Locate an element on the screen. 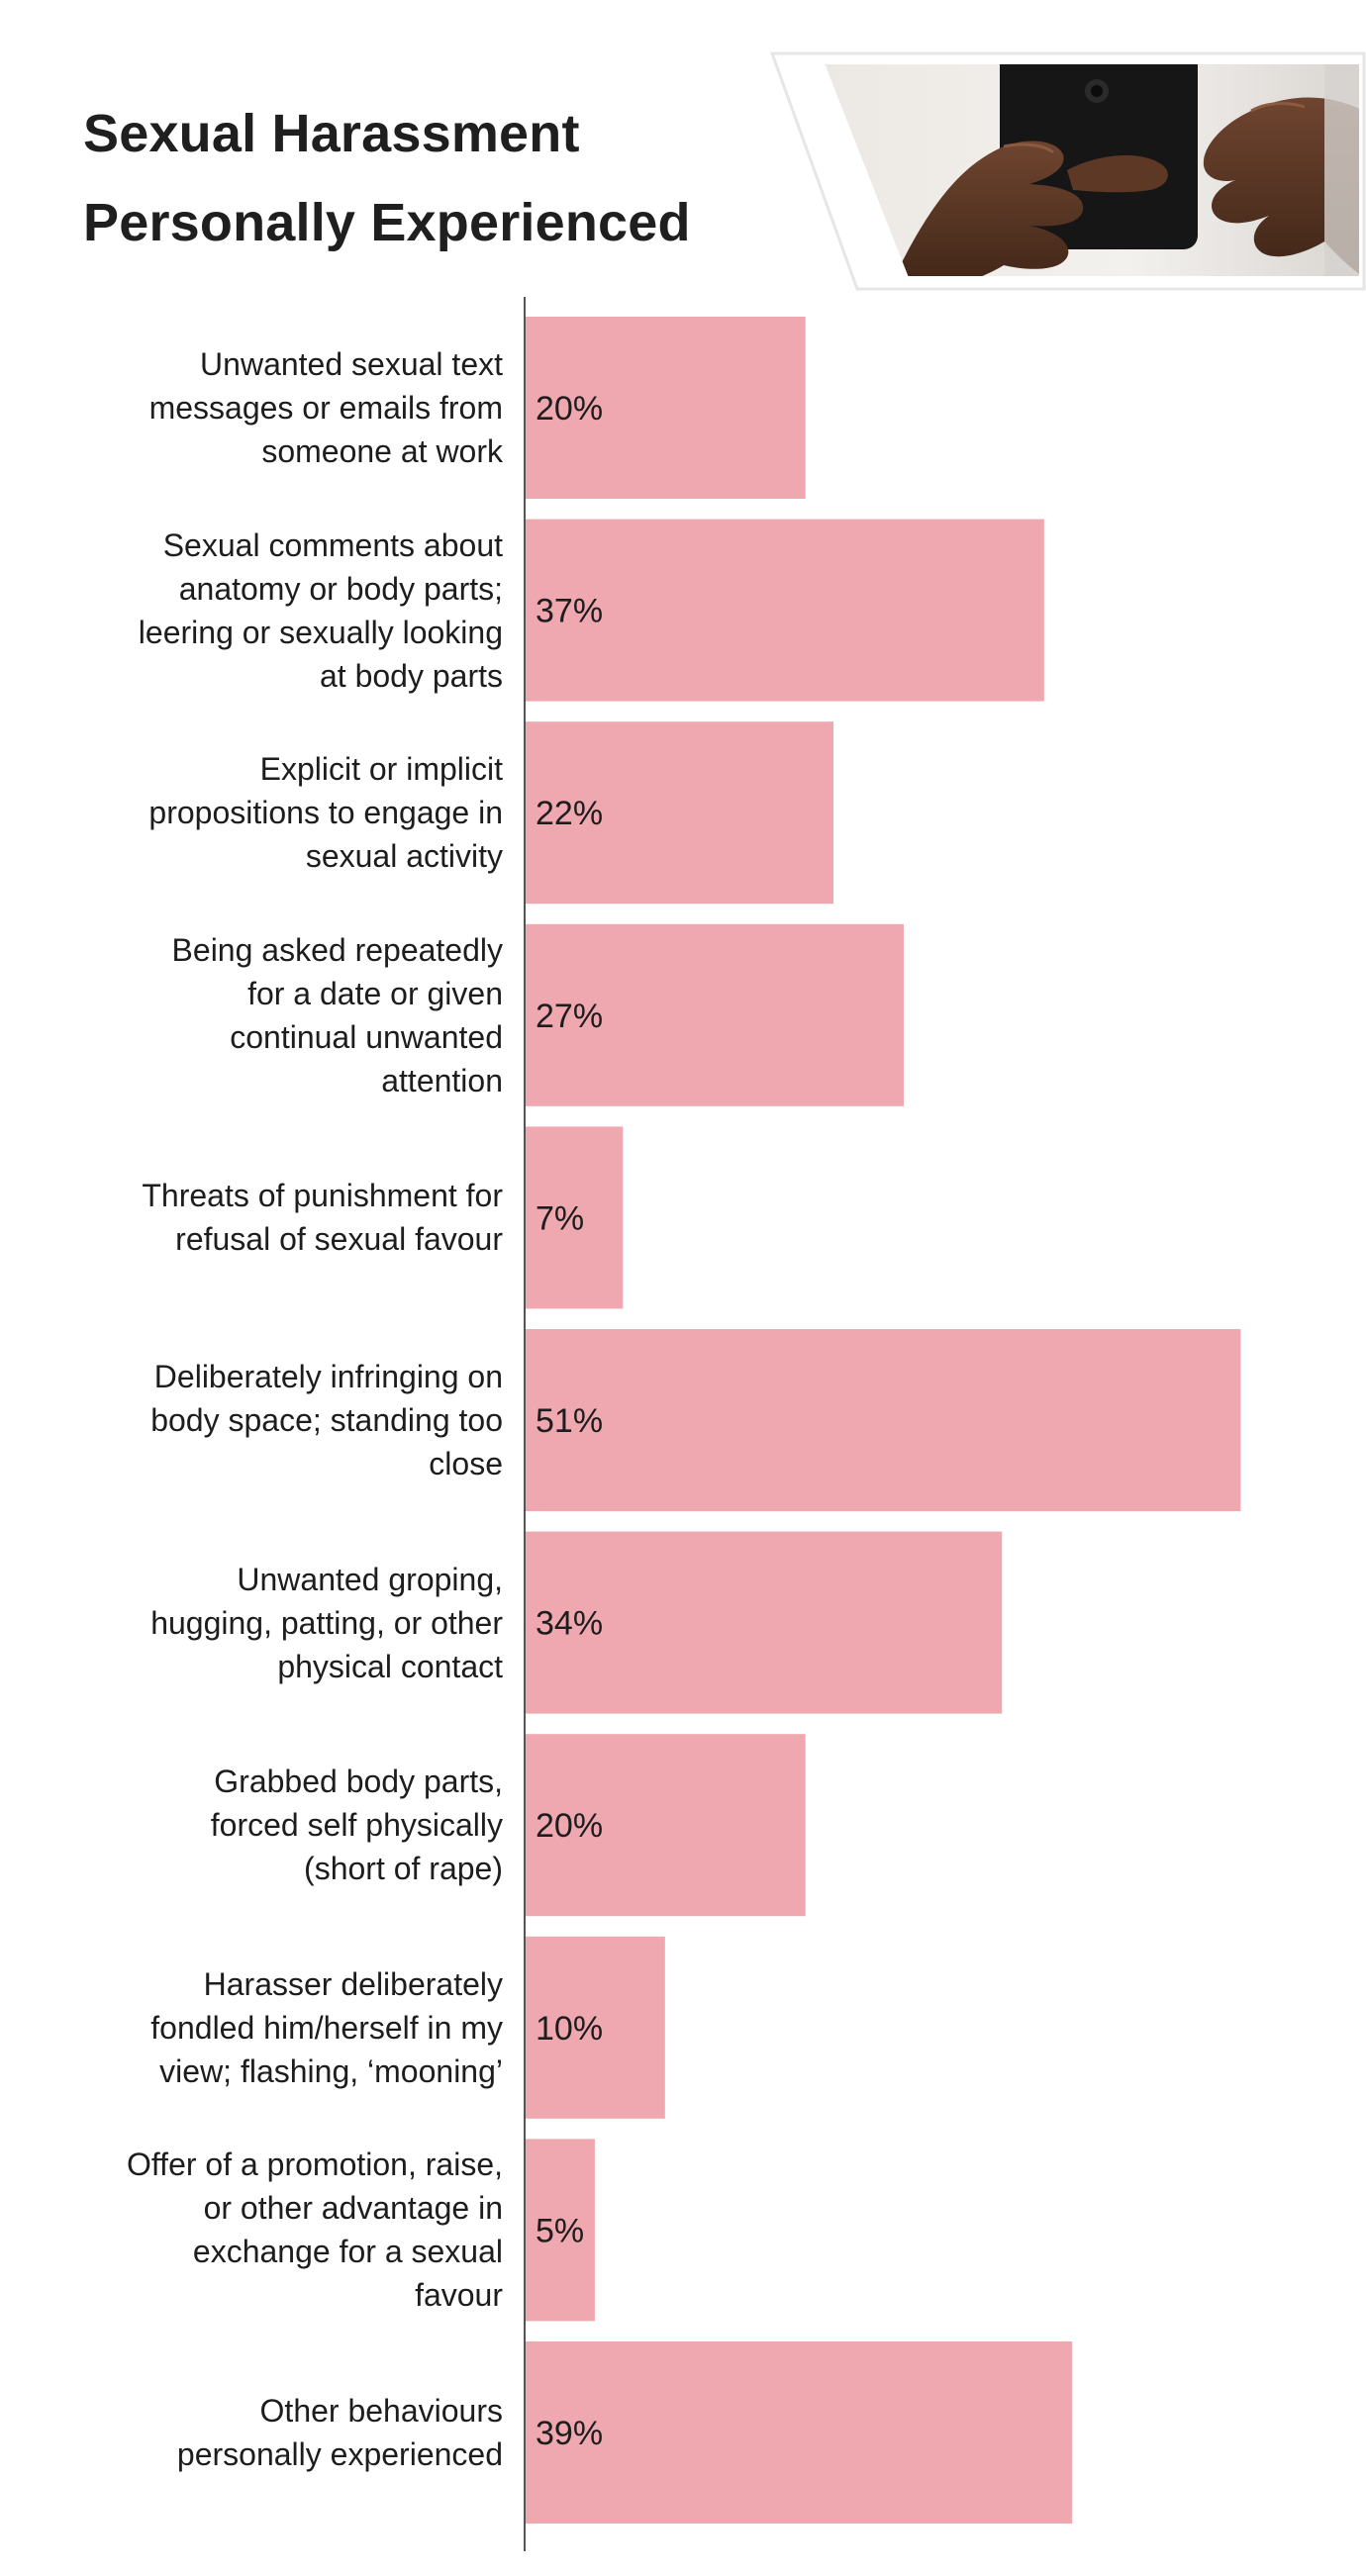 The width and height of the screenshot is (1366, 2576). category-label-line: forced self physically is located at coordinates (357, 1825).